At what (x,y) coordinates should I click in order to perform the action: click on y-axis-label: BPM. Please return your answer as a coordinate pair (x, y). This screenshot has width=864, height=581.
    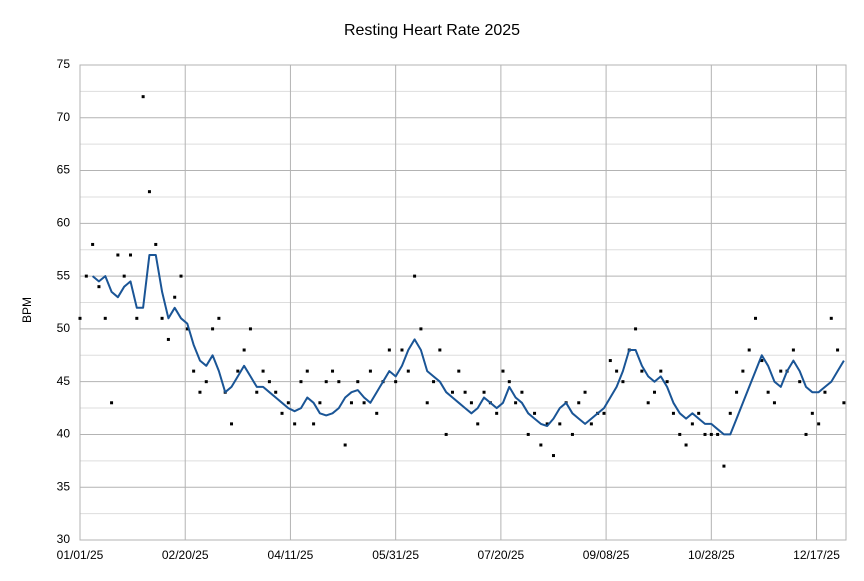
    Looking at the image, I should click on (27, 310).